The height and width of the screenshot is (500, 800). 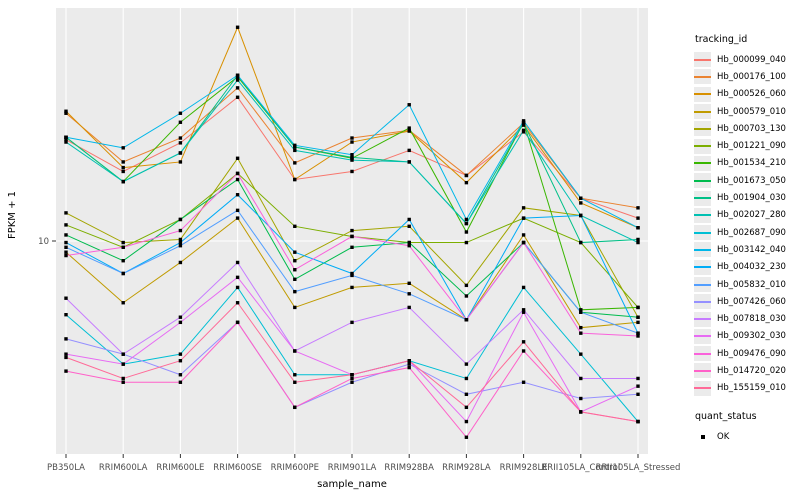 What do you see at coordinates (751, 198) in the screenshot?
I see `legend-label: Hb_001904_030` at bounding box center [751, 198].